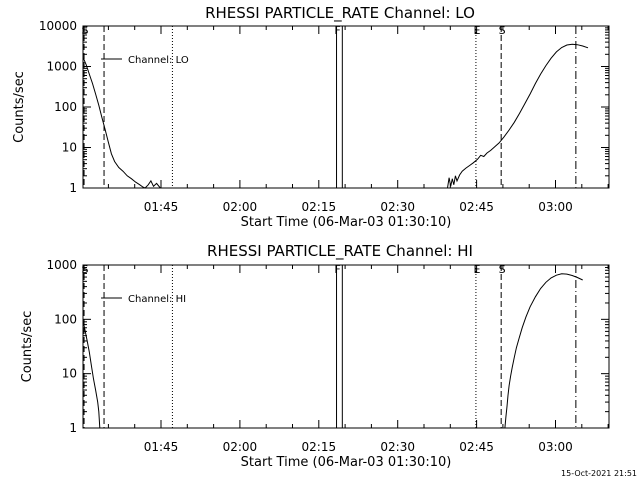 This screenshot has width=640, height=480. I want to click on footer-timestamp: 15-Oct-2021 21:51, so click(599, 473).